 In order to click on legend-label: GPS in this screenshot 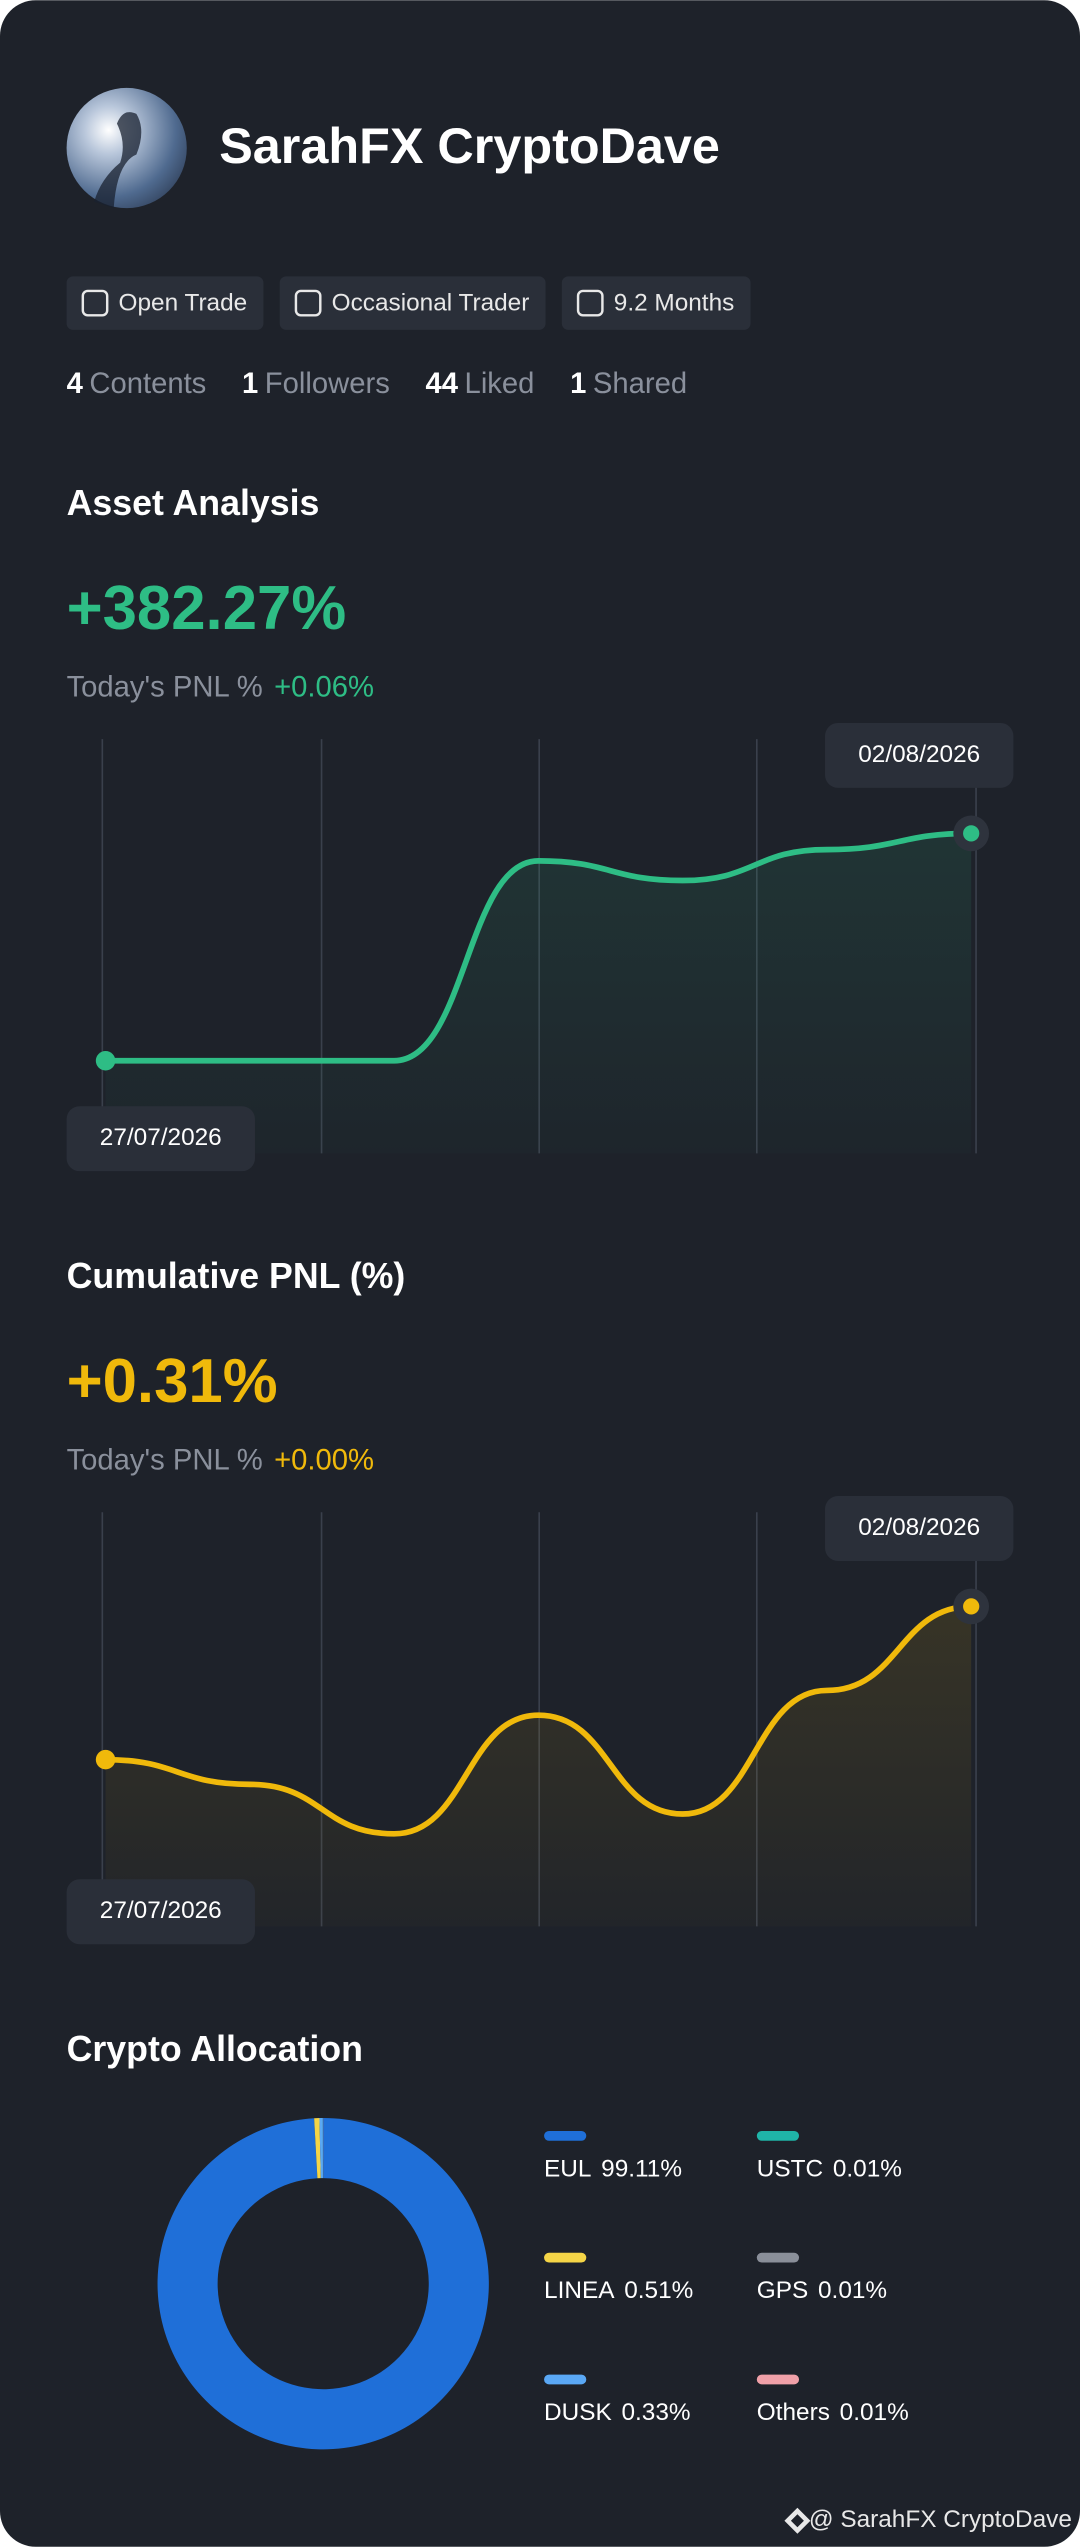, I will do `click(782, 2290)`.